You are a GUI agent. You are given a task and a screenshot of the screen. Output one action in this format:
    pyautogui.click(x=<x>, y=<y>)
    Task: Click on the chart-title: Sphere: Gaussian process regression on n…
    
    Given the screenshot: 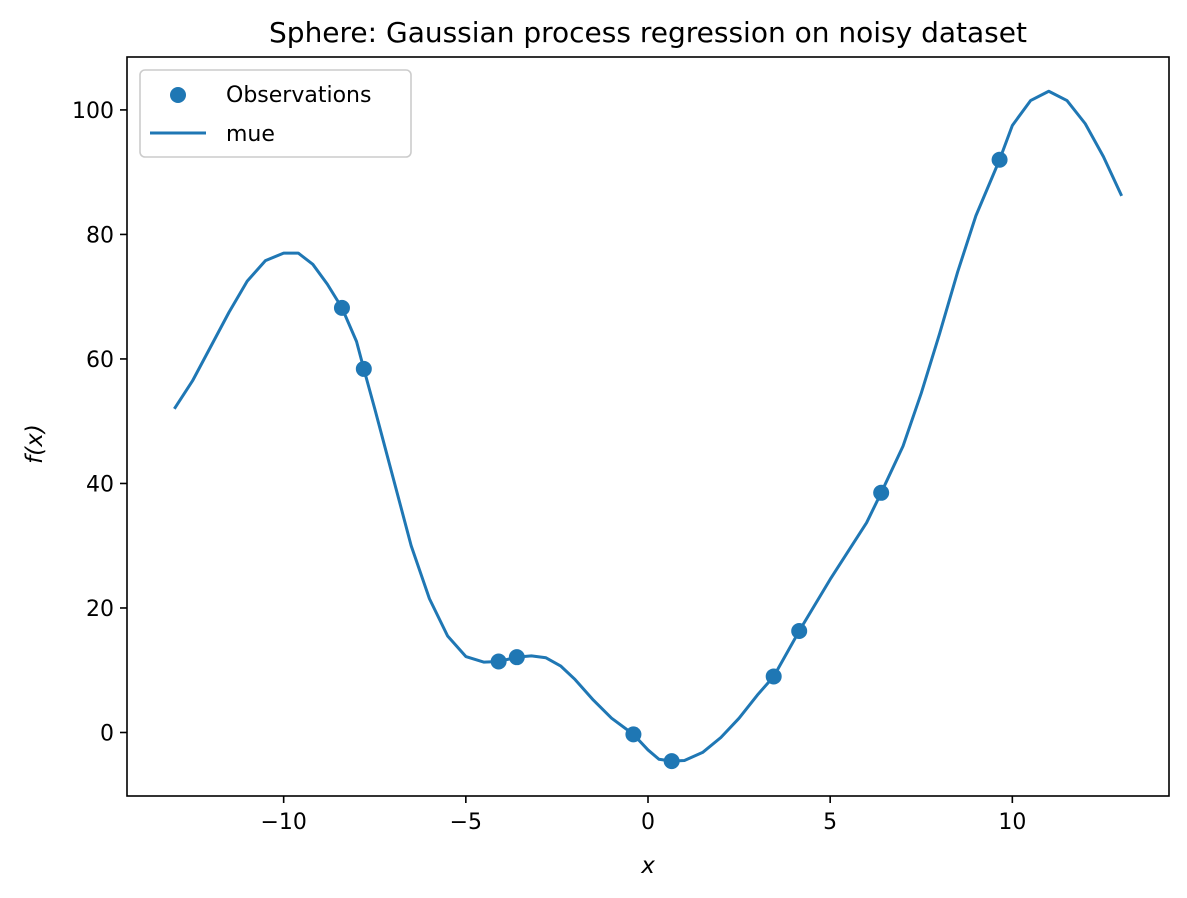 What is the action you would take?
    pyautogui.click(x=648, y=32)
    